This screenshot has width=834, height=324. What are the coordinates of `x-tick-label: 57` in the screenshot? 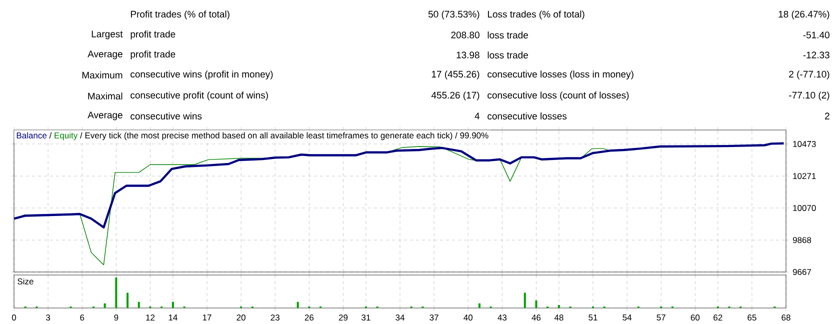 It's located at (661, 317).